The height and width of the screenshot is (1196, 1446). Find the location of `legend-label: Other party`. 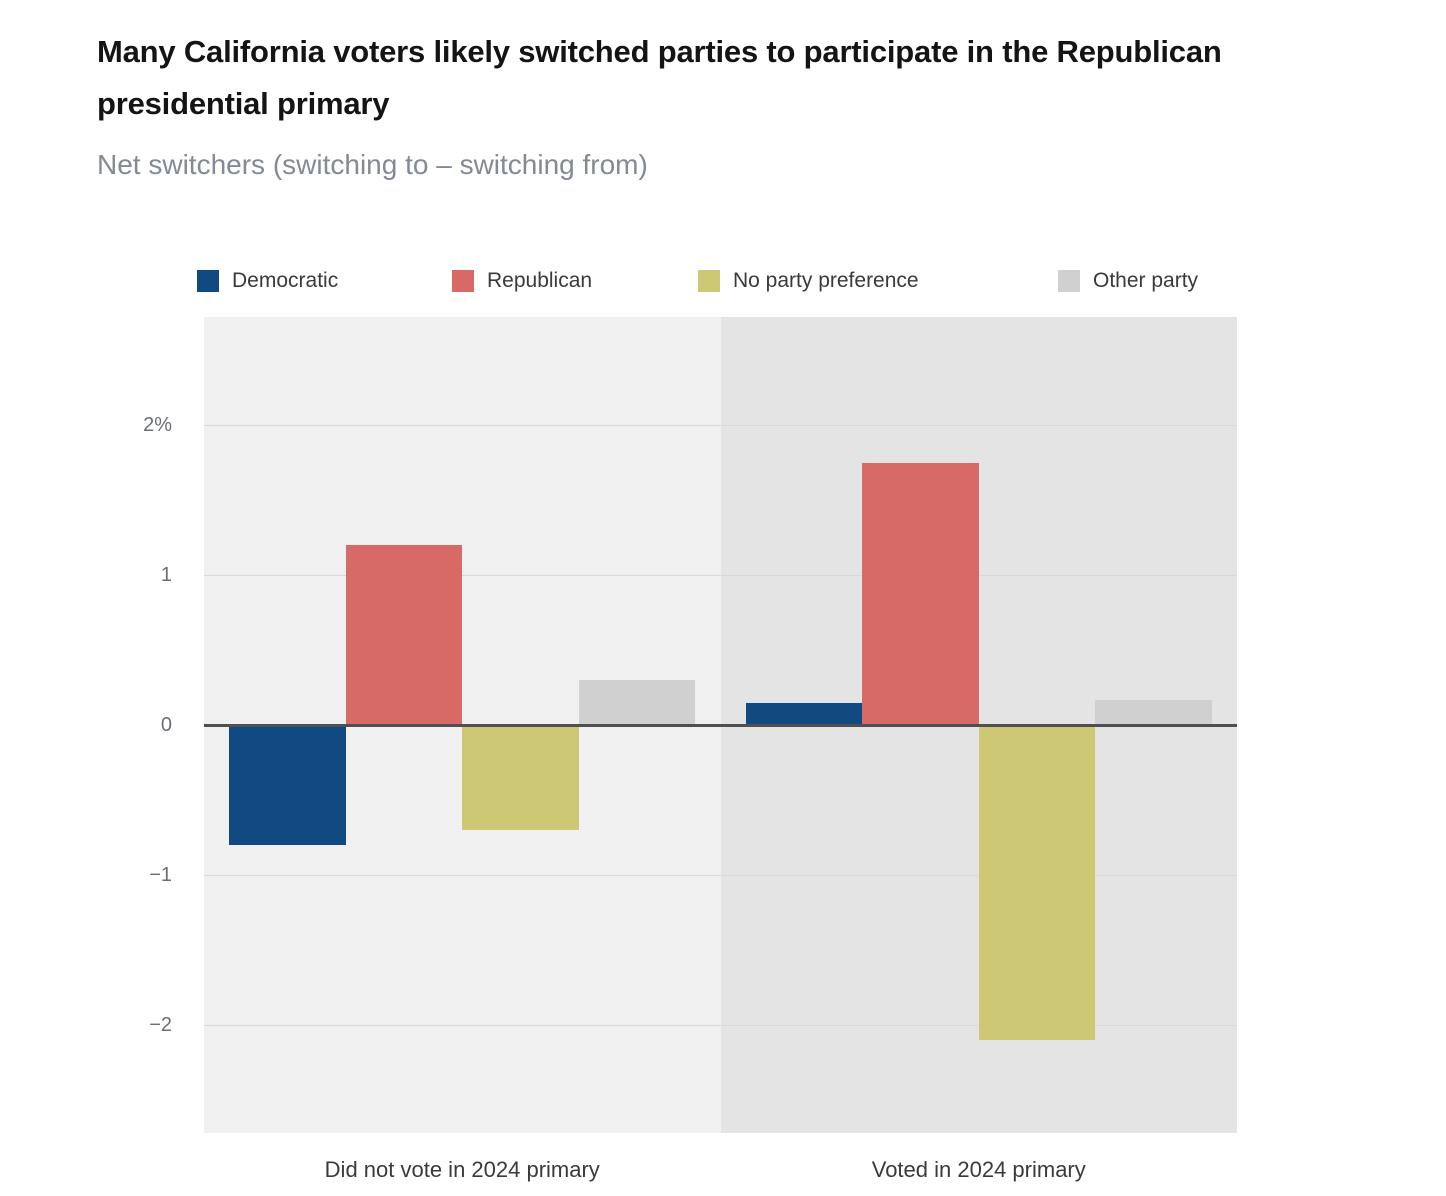

legend-label: Other party is located at coordinates (1146, 280).